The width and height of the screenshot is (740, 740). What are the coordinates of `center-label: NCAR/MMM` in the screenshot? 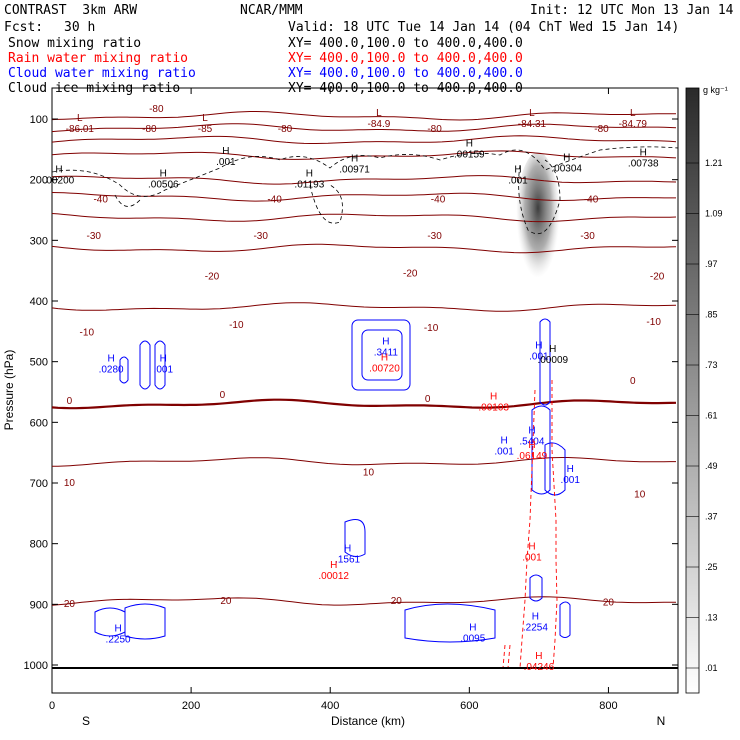 It's located at (271, 10).